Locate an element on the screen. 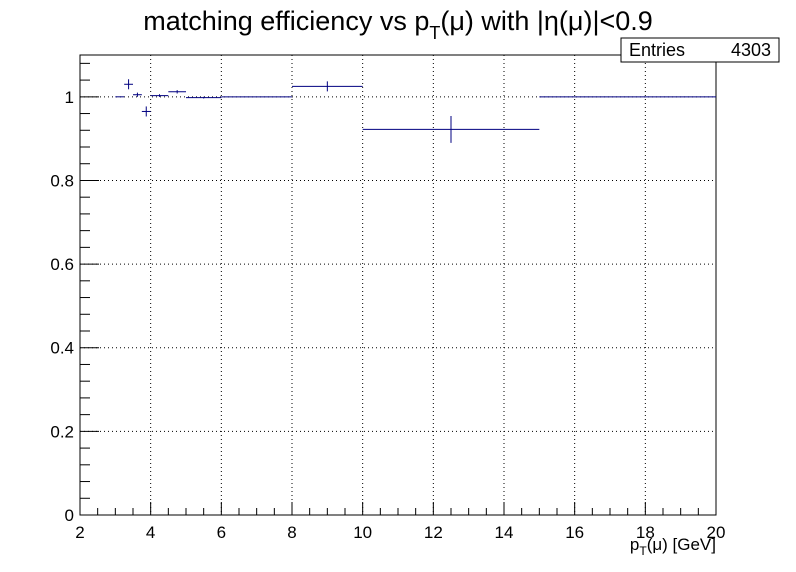 This screenshot has height=572, width=796. x-tick-label-6: 14 is located at coordinates (504, 532).